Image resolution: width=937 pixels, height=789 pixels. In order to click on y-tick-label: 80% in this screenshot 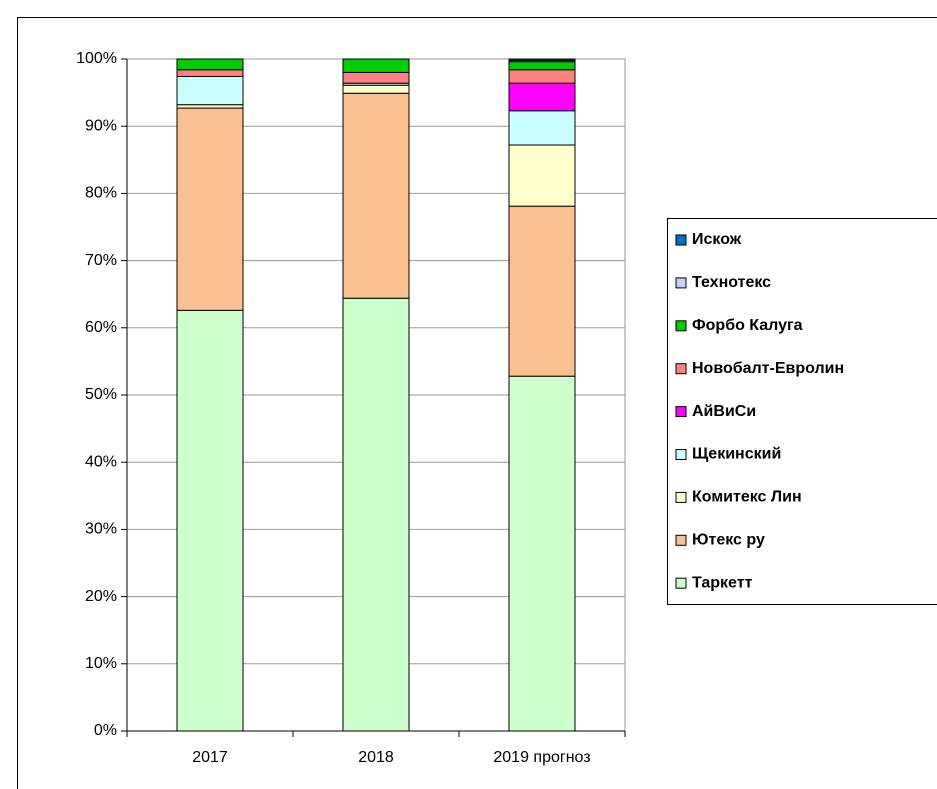, I will do `click(101, 193)`.